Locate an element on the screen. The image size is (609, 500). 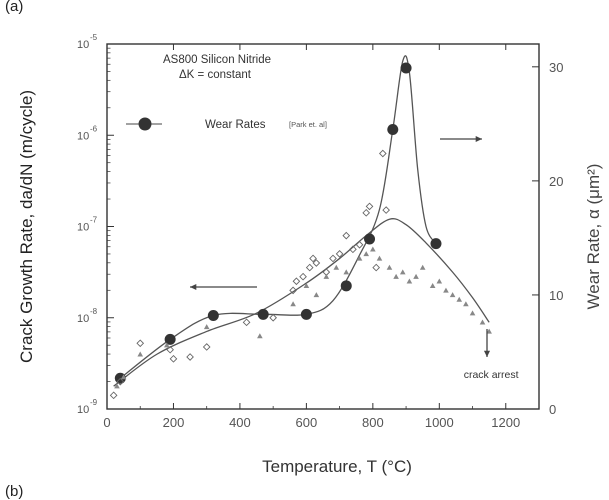
crack-arrest-arrow-head is located at coordinates (487, 353).